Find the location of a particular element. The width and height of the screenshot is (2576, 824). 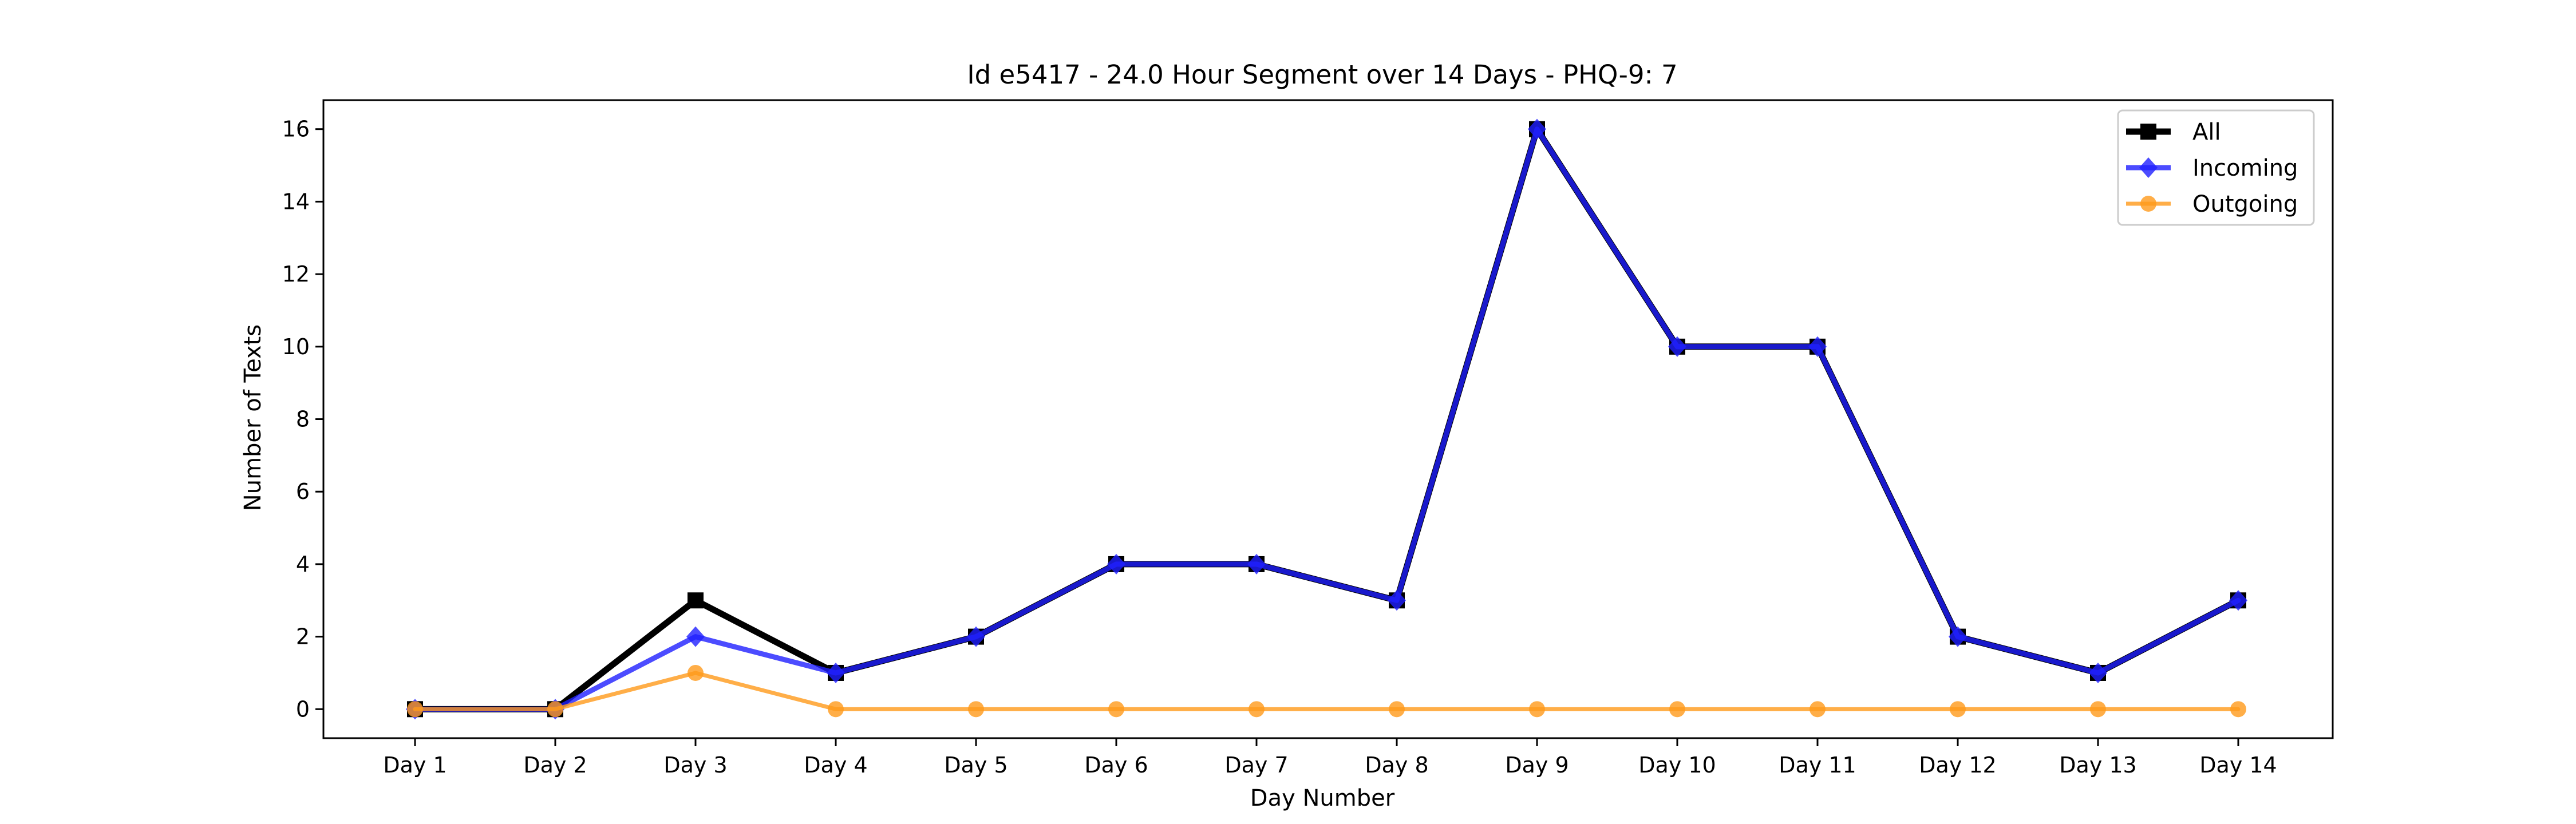

x-tick-label: Day 3 is located at coordinates (695, 765).